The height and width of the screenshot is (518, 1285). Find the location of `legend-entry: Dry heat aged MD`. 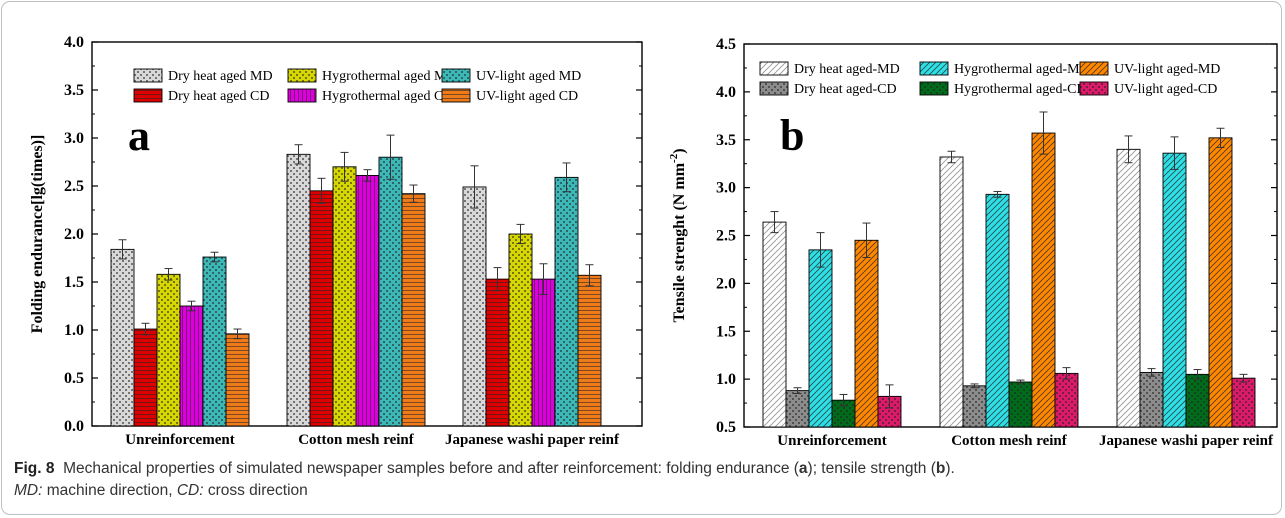

legend-entry: Dry heat aged MD is located at coordinates (220, 76).